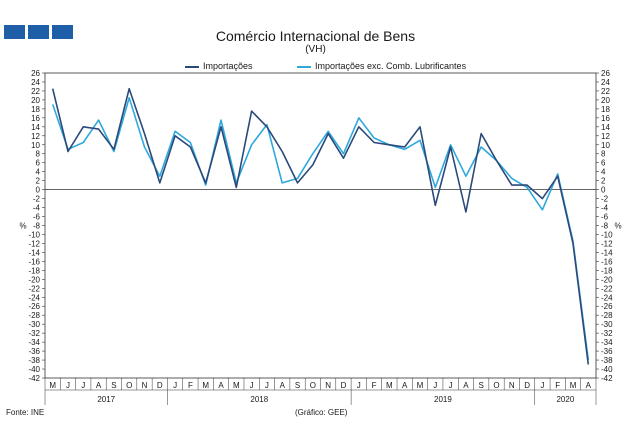  What do you see at coordinates (38, 190) in the screenshot?
I see `y-tick-label-left: 0` at bounding box center [38, 190].